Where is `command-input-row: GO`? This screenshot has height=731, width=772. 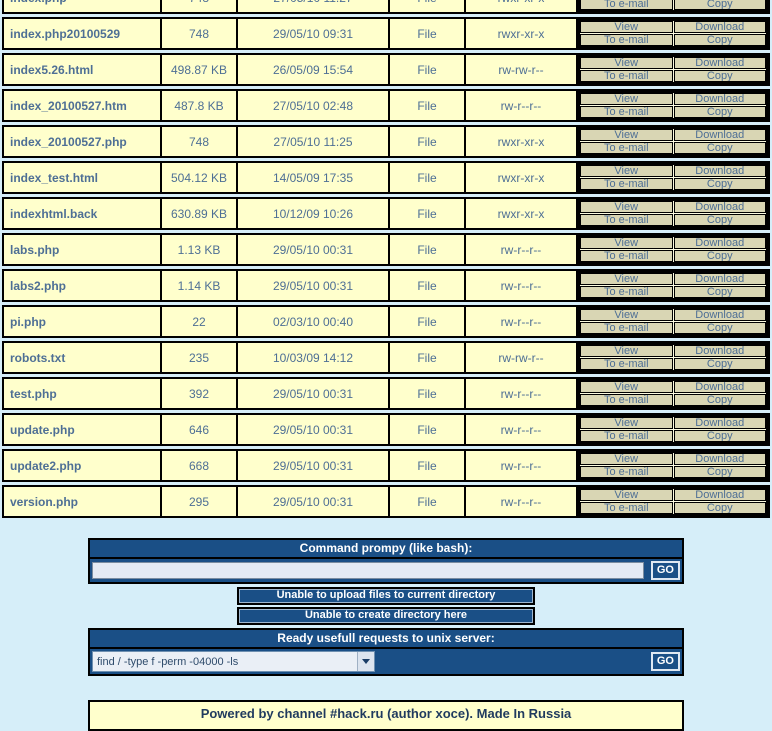 command-input-row: GO is located at coordinates (386, 570).